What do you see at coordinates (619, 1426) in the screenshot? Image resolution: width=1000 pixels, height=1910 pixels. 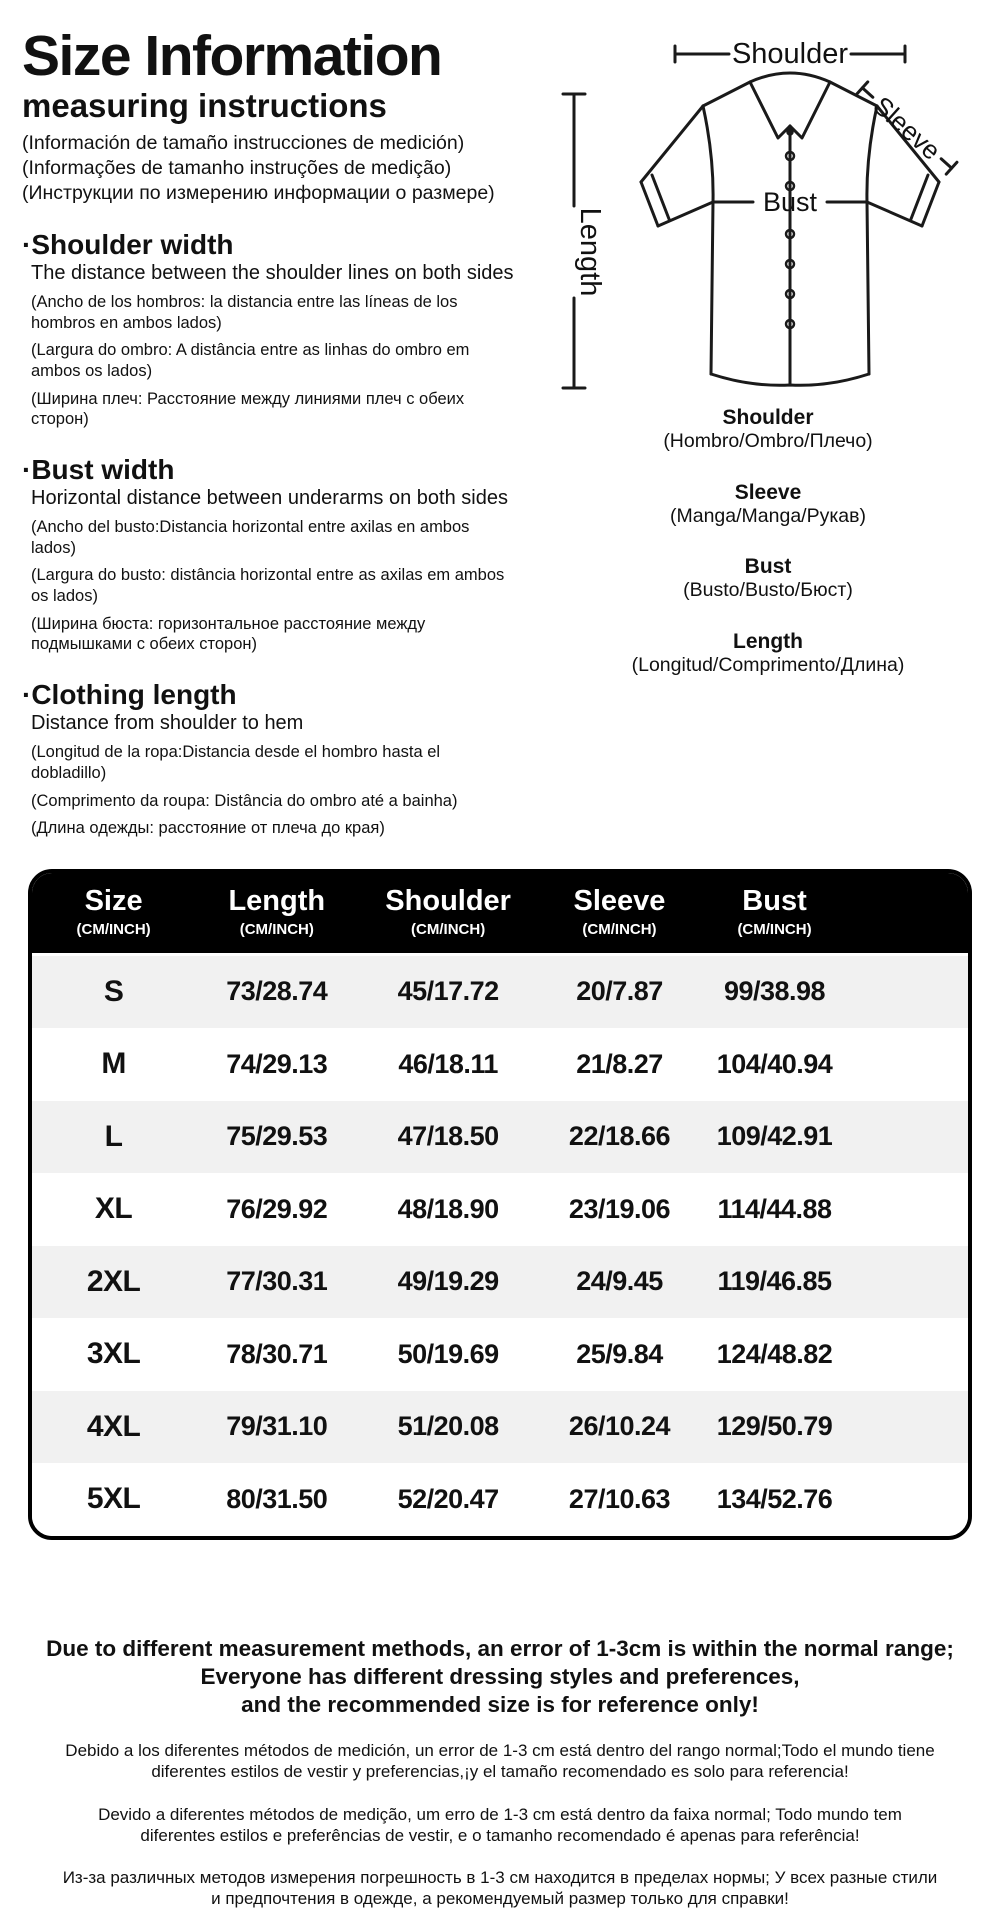 I see `cell-sleeve: 26/10.24` at bounding box center [619, 1426].